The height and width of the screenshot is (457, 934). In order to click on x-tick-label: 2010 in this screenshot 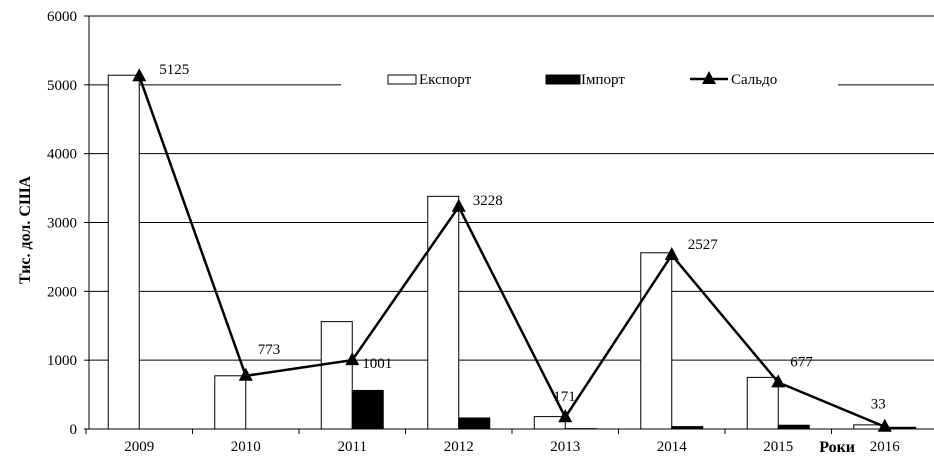, I will do `click(246, 447)`.